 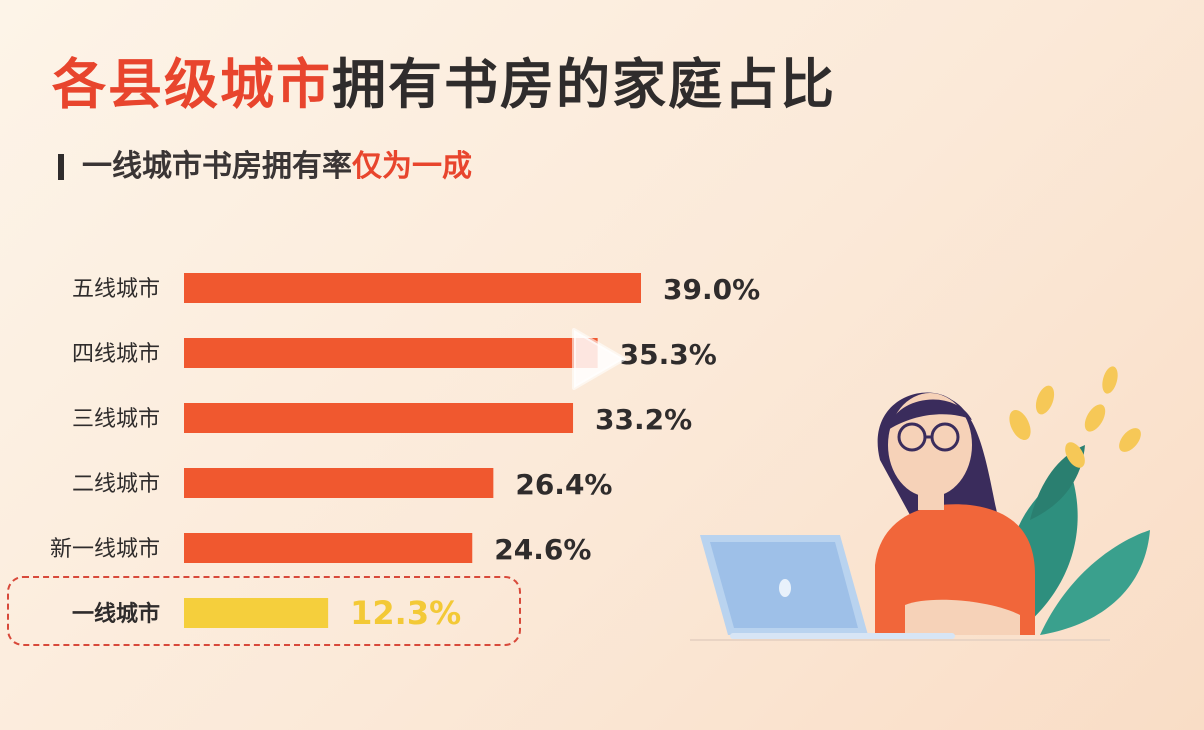 What do you see at coordinates (116, 419) in the screenshot?
I see `category-label: 三线城市` at bounding box center [116, 419].